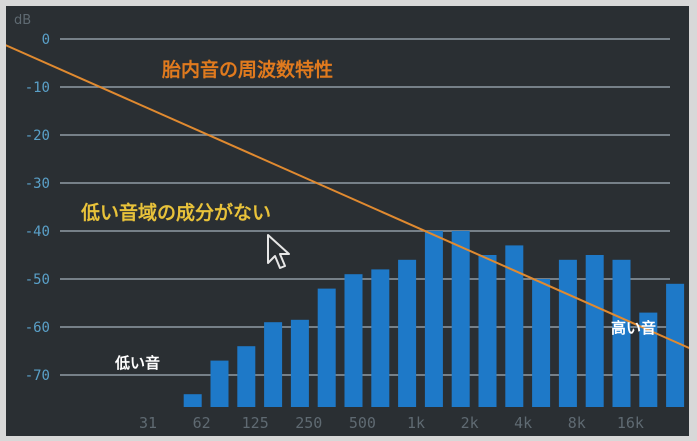  Describe the element at coordinates (37, 184) in the screenshot. I see `y-tick-label: -30` at that location.